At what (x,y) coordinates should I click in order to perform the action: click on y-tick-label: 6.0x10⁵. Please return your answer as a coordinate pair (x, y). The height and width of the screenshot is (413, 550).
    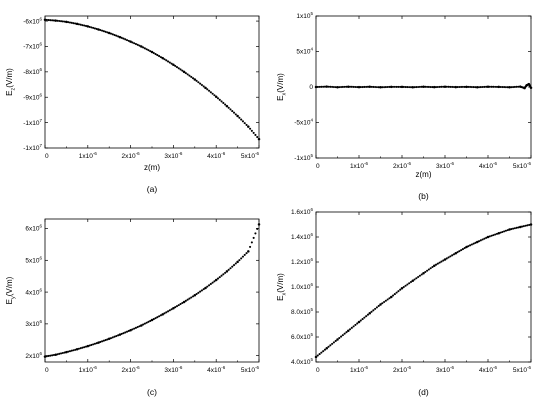
    Looking at the image, I should click on (302, 336).